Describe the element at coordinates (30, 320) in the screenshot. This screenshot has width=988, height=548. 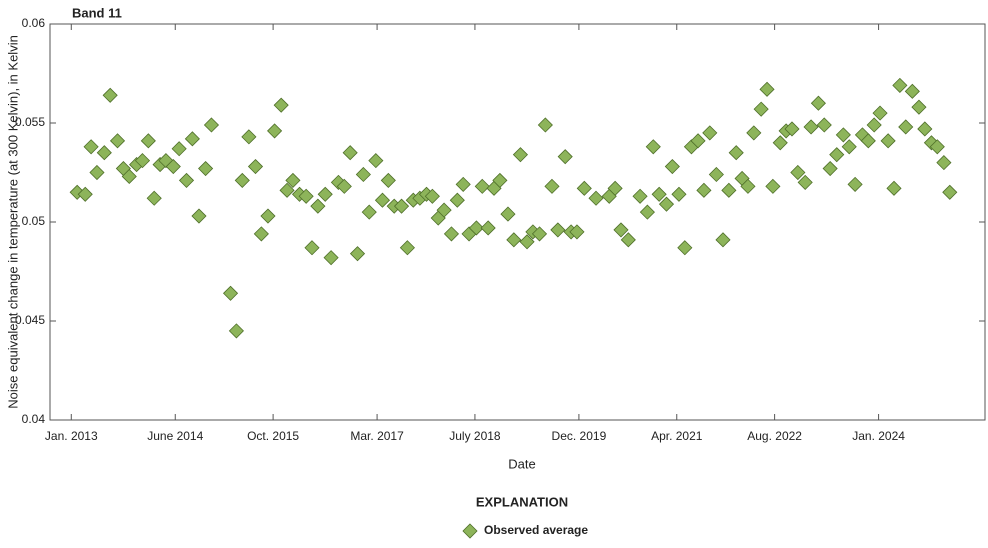
I see `y-tick-label: 0.045` at that location.